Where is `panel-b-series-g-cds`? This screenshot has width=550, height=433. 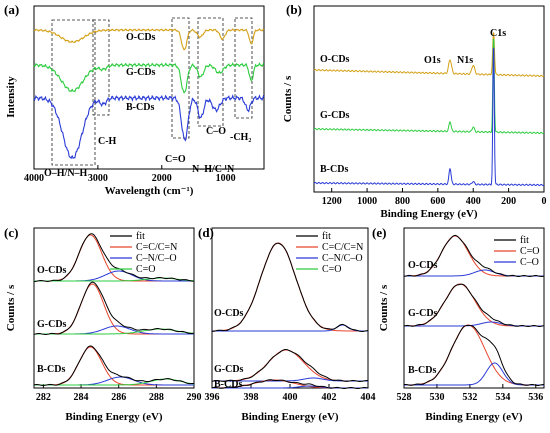
panel-b-series-g-cds is located at coordinates (429, 86).